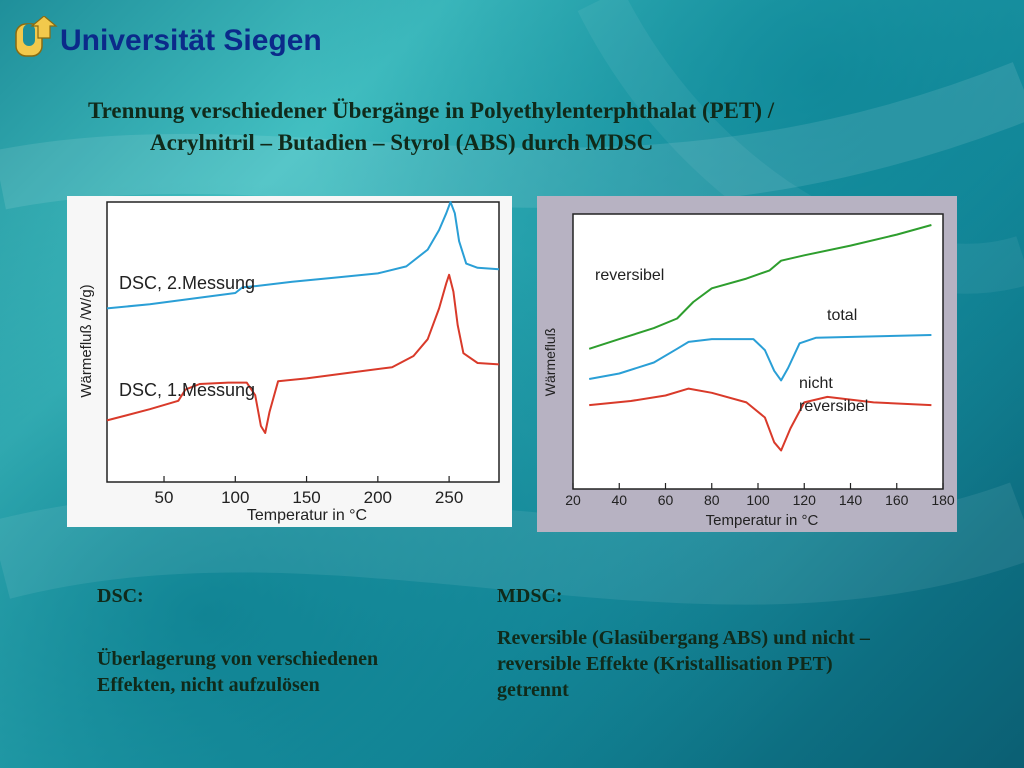 This screenshot has height=768, width=1024. I want to click on mdsc-x-tick-label-7: 160, so click(897, 500).